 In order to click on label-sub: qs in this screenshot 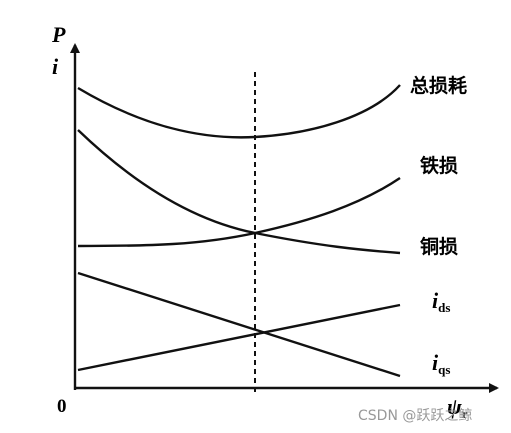, I will do `click(444, 369)`.